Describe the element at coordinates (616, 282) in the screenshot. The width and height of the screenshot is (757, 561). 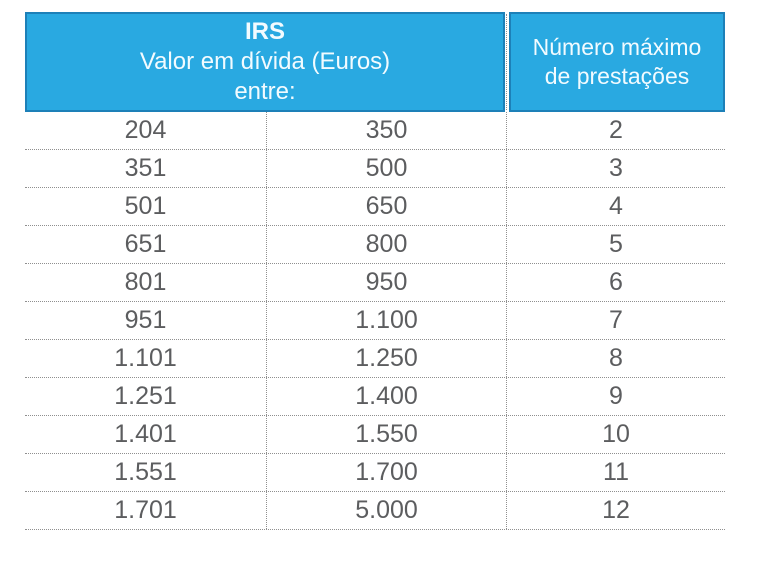
I see `installments-cell: 6` at that location.